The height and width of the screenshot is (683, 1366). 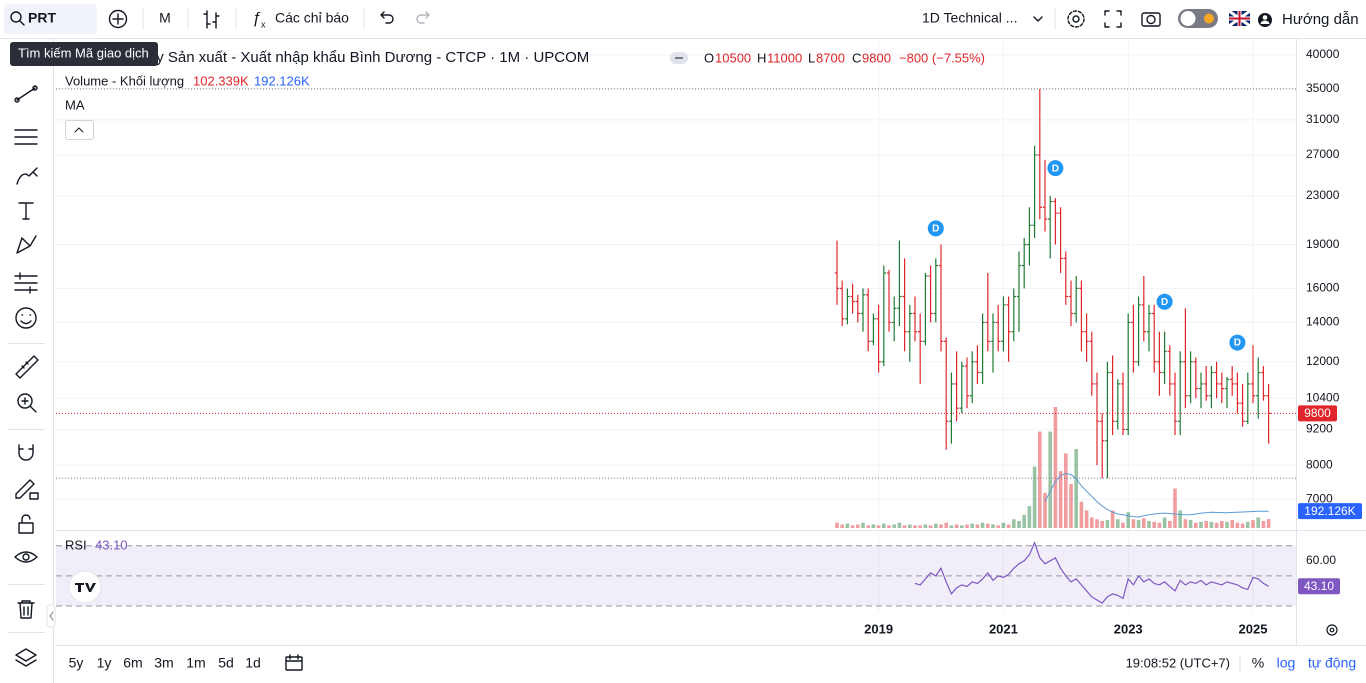 What do you see at coordinates (253, 663) in the screenshot?
I see `range-button: 1d` at bounding box center [253, 663].